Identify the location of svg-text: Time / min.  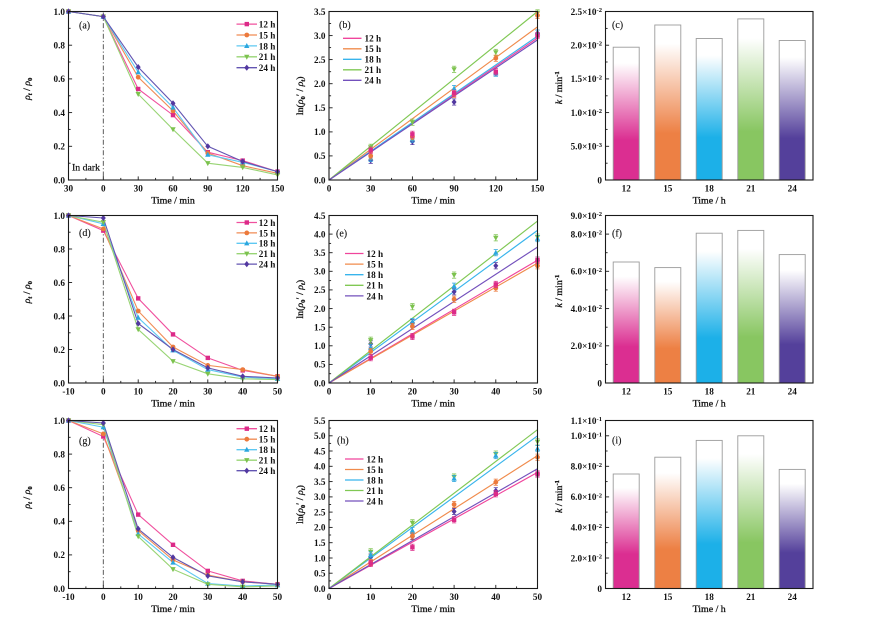
(433, 609).